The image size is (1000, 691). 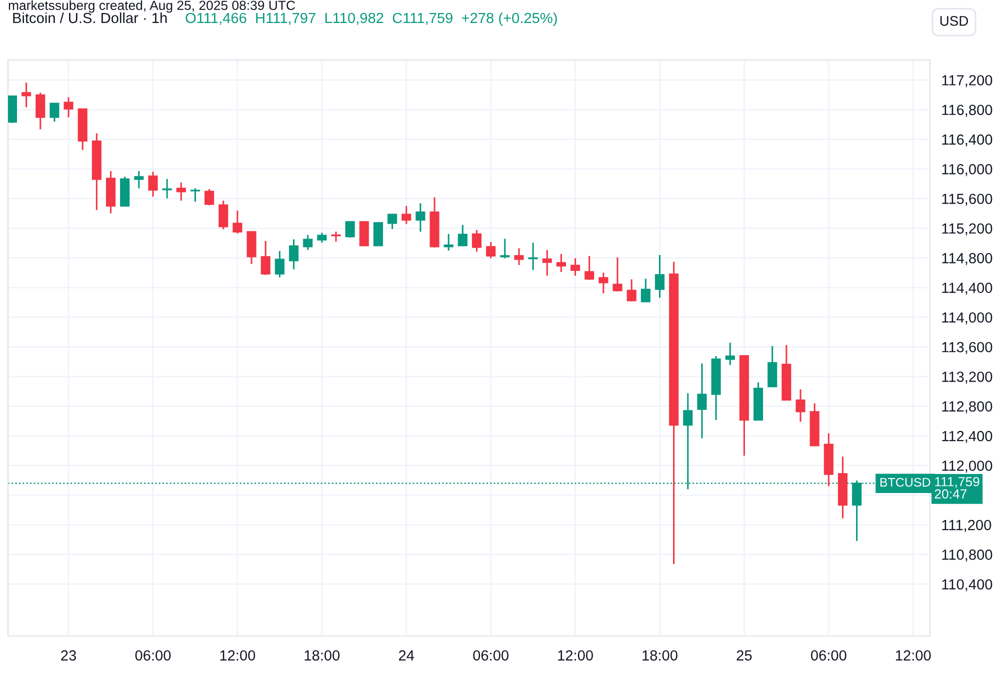 I want to click on y-tick-label: 115,200, so click(x=967, y=229).